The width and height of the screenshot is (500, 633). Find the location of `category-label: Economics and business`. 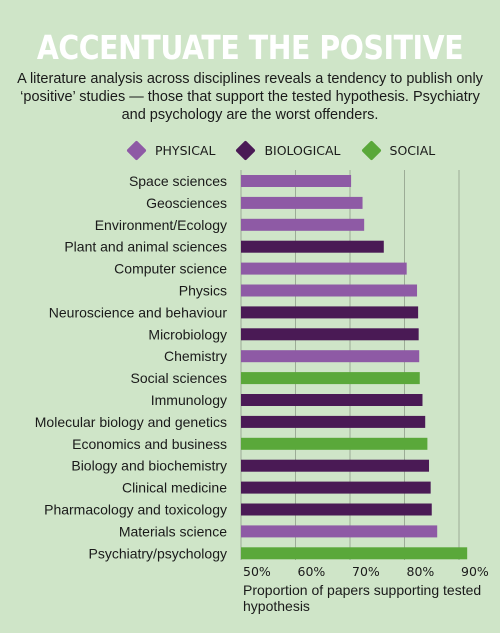

category-label: Economics and business is located at coordinates (149, 444).